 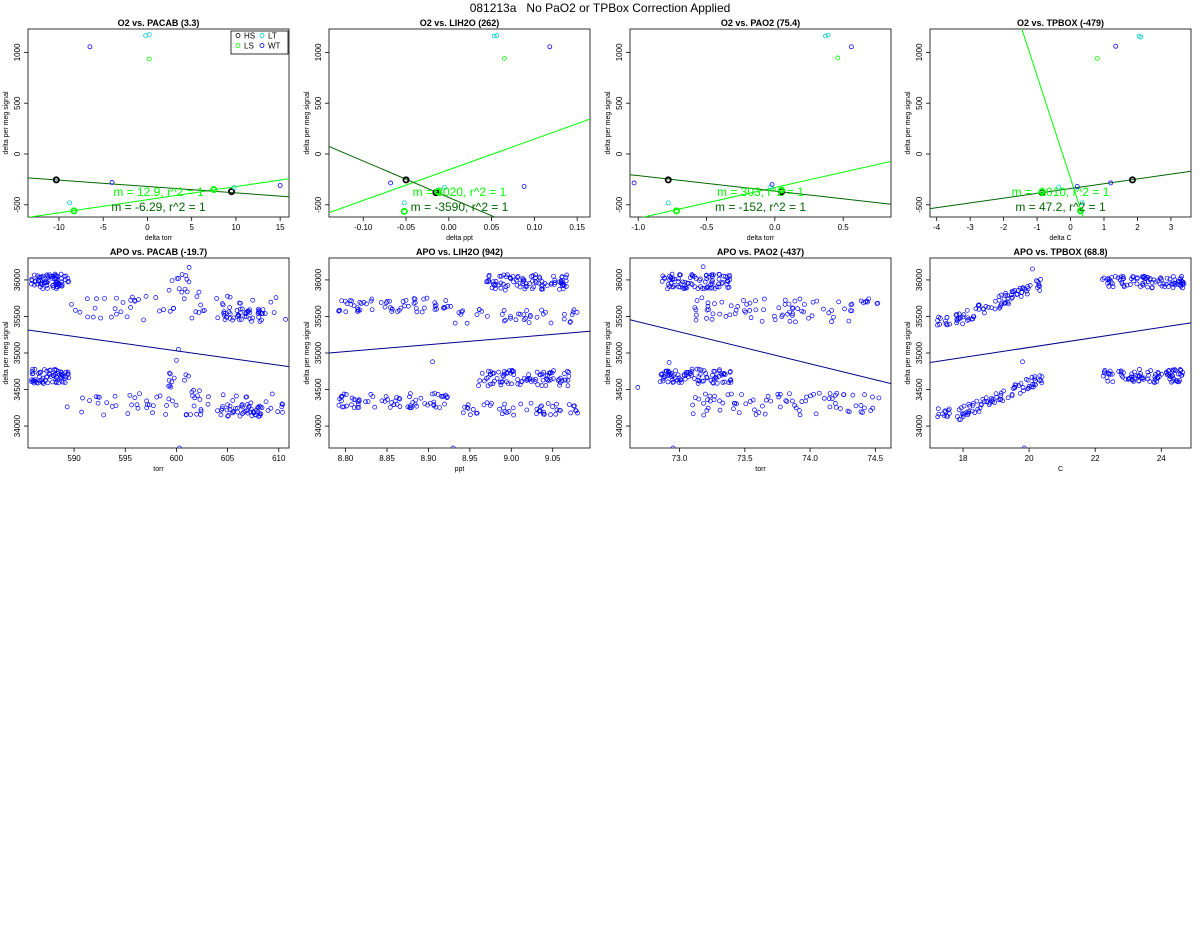 I want to click on y-tick-label: 500, so click(x=17, y=103).